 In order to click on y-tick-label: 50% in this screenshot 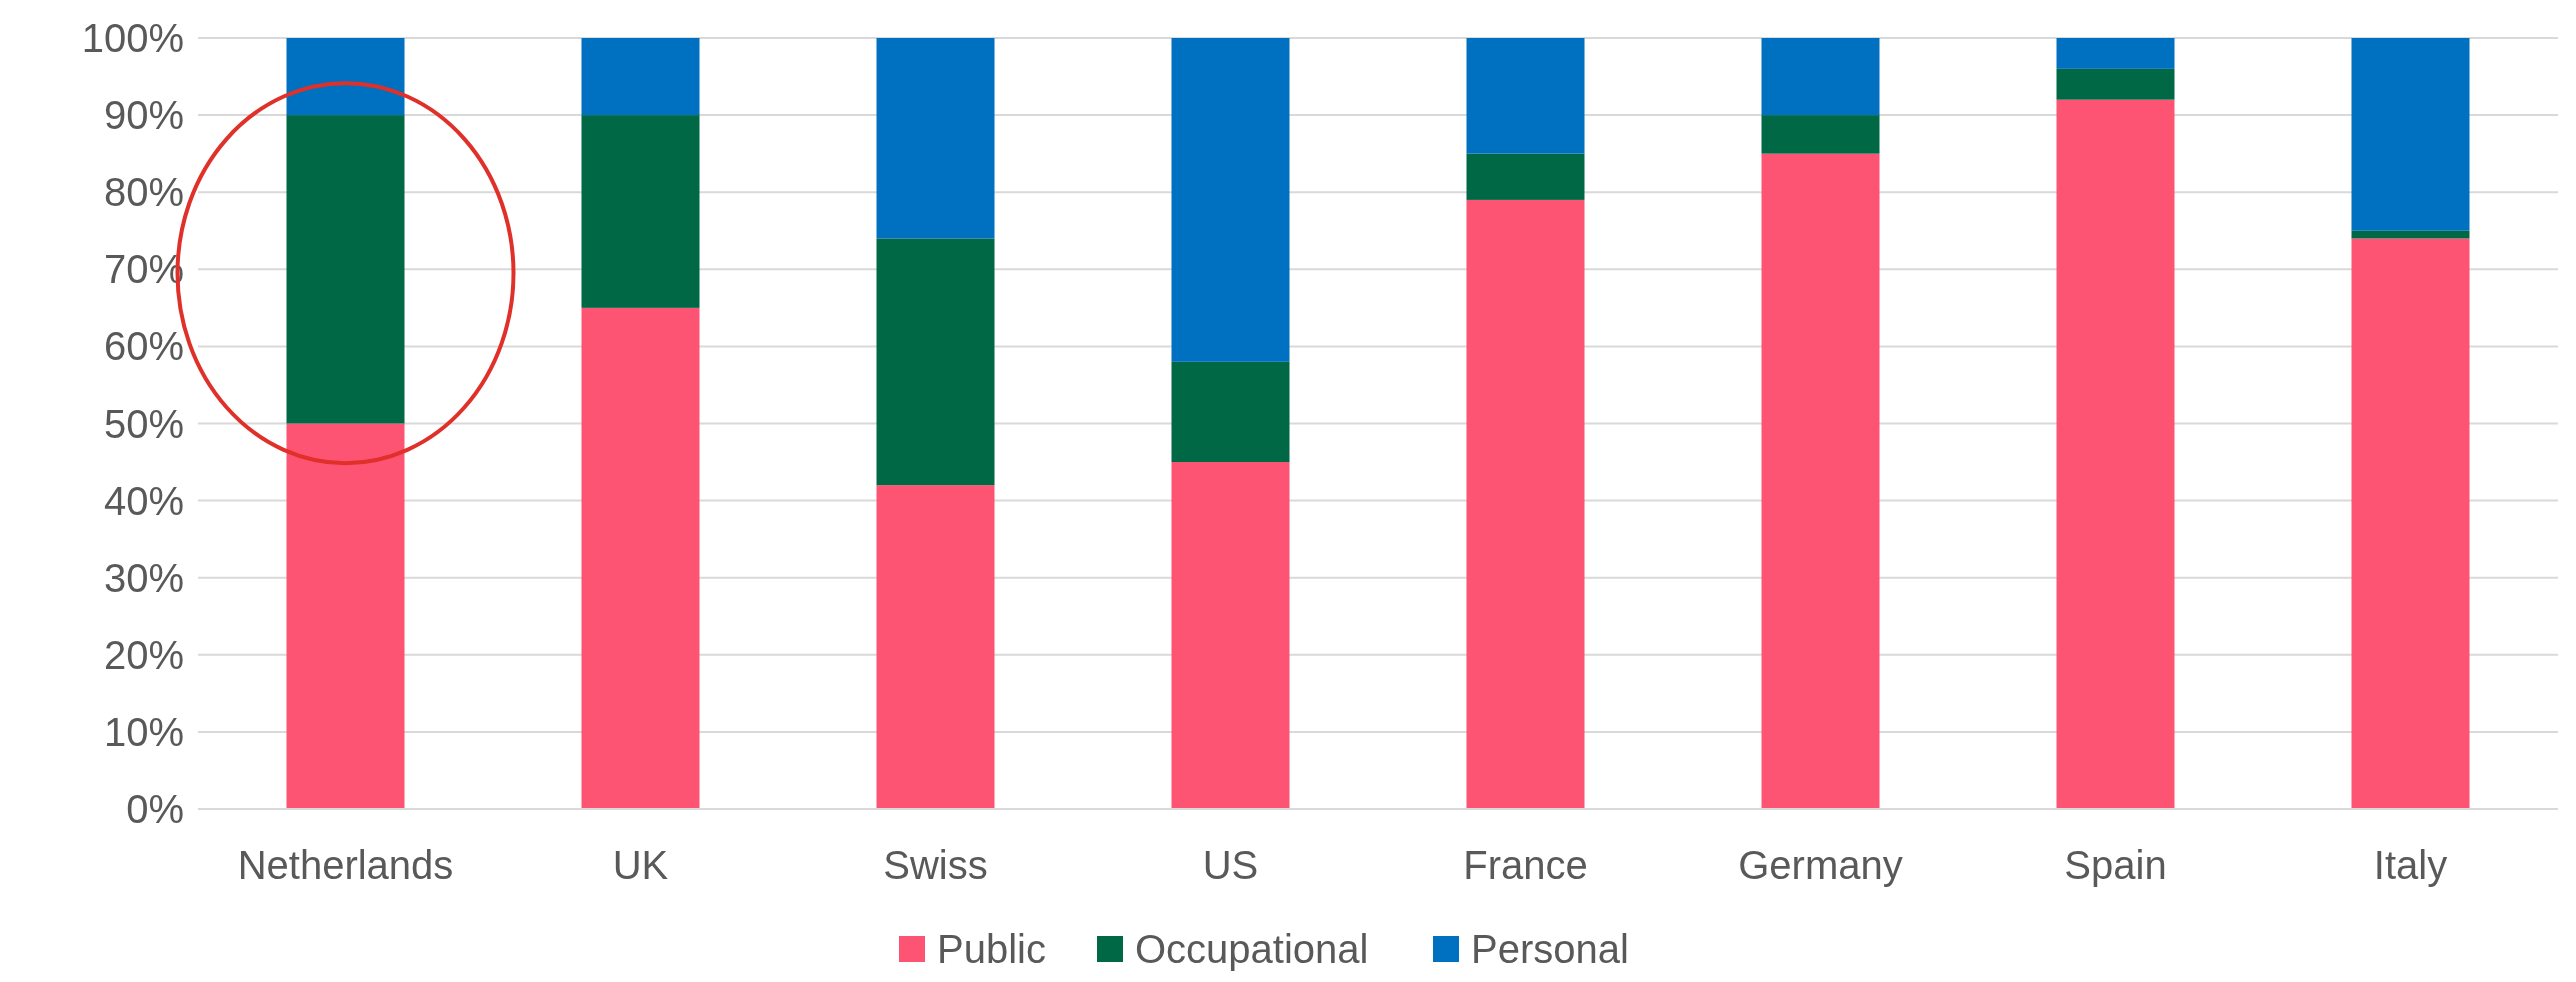, I will do `click(143, 423)`.